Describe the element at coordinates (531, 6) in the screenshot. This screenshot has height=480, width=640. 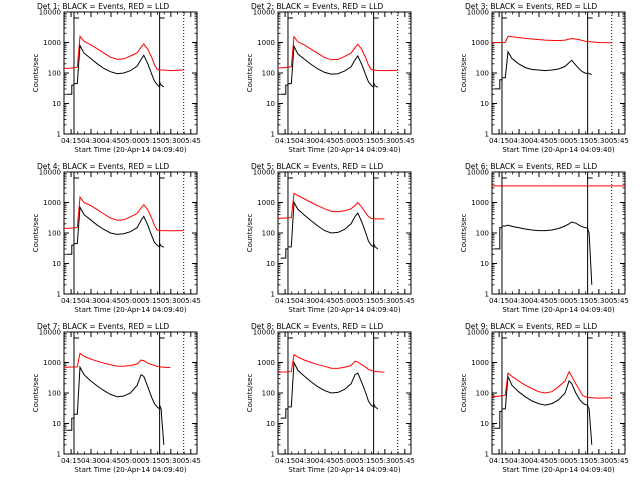
I see `panel-3-title: Det 3: BLACK = Events, RED = LLD` at that location.